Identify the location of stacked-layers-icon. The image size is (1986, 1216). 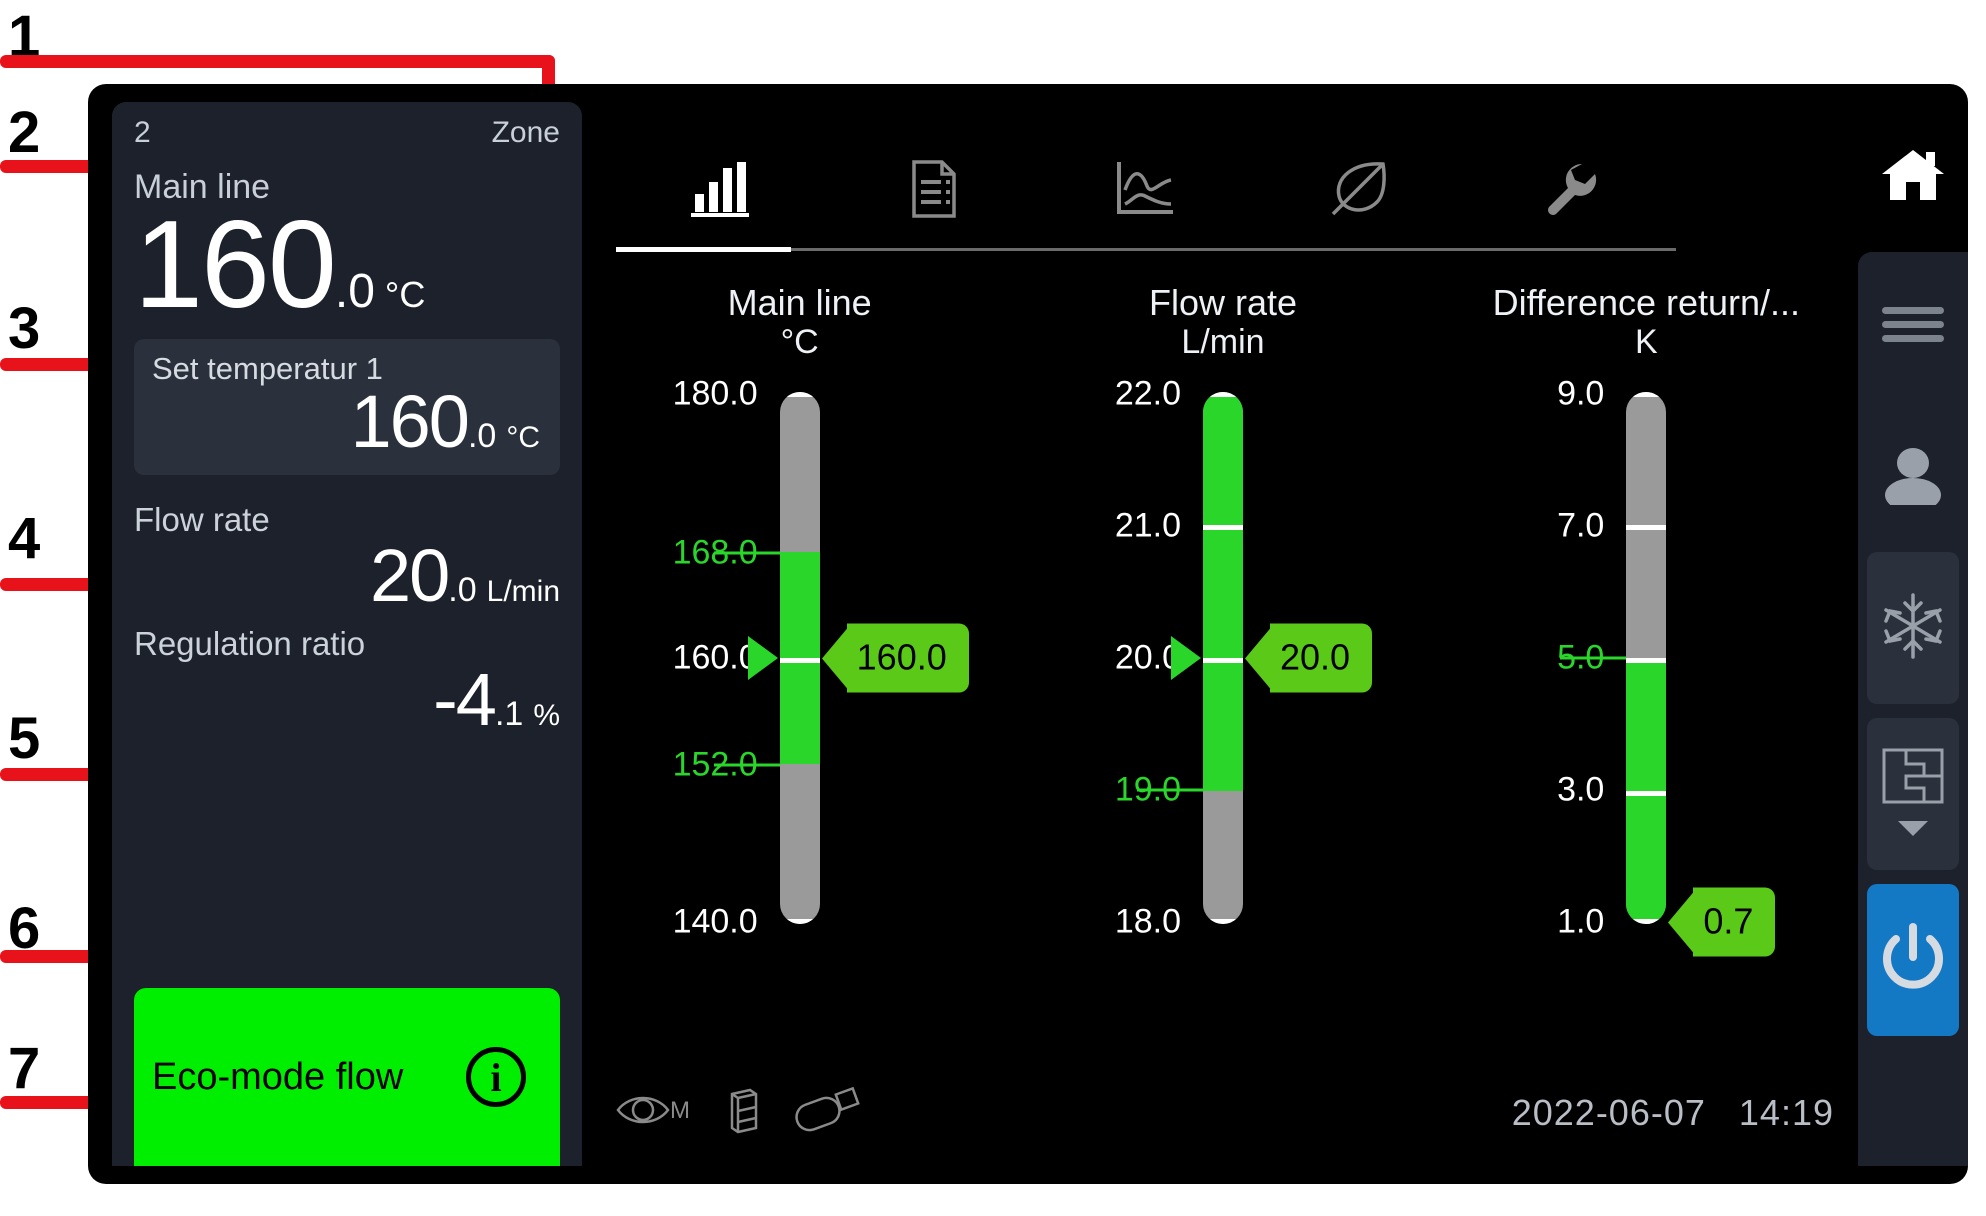
(744, 1112).